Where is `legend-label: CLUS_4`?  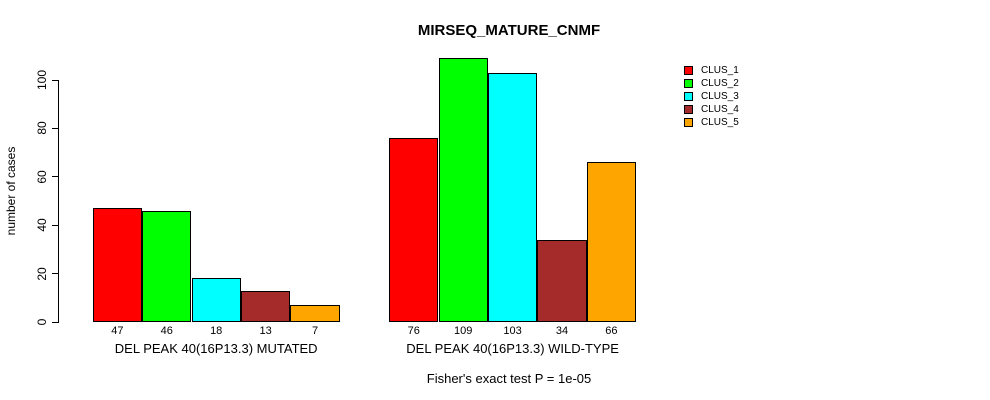
legend-label: CLUS_4 is located at coordinates (720, 109).